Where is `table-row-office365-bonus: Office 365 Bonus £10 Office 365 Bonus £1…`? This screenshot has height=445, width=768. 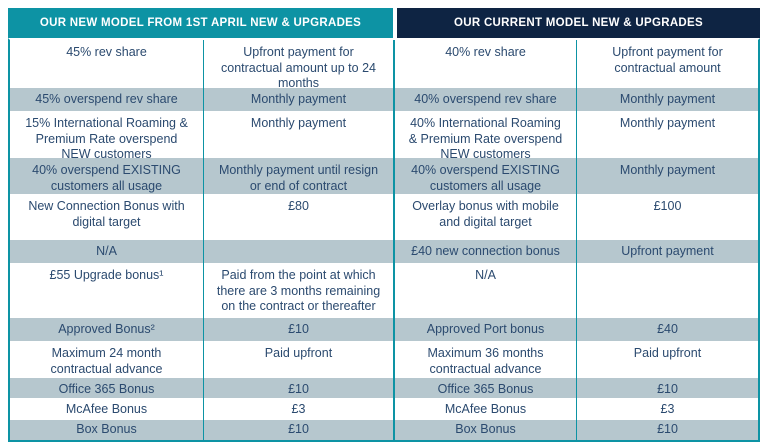 table-row-office365-bonus: Office 365 Bonus £10 Office 365 Bonus £1… is located at coordinates (384, 388).